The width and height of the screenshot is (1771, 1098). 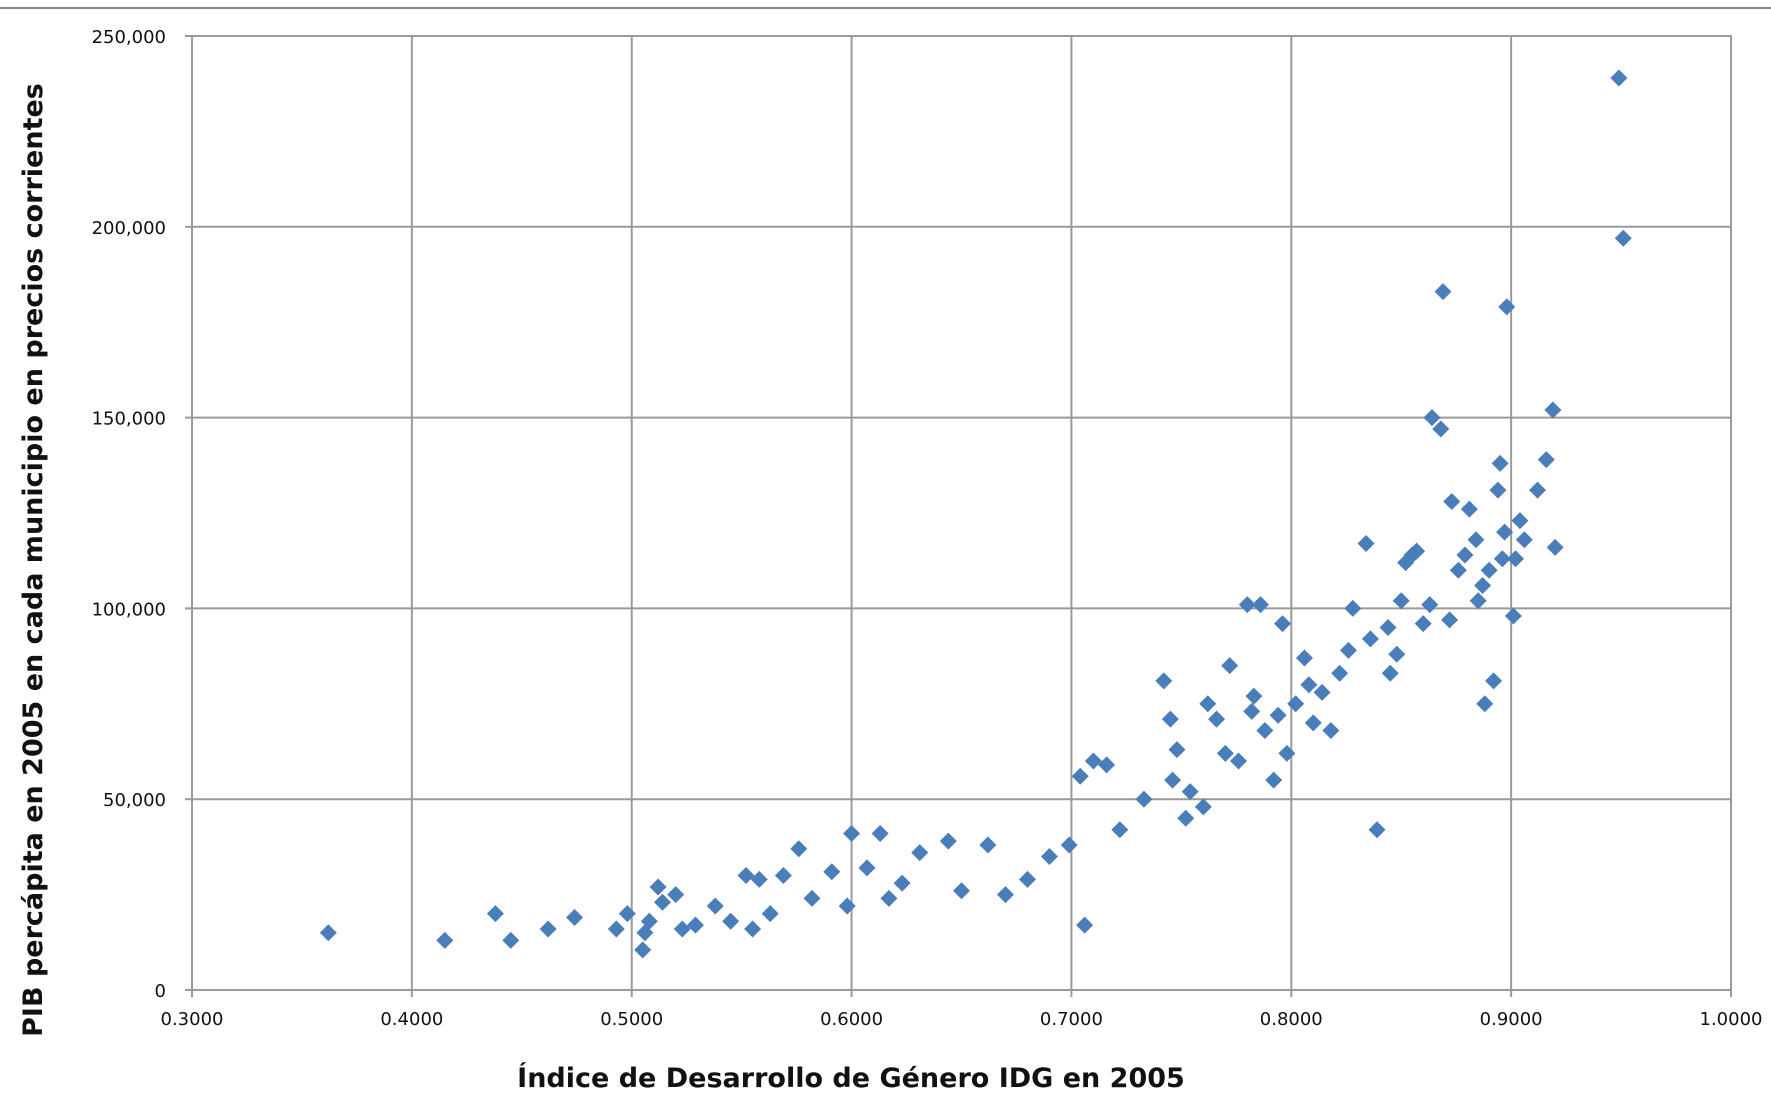 I want to click on x-tick-label: 0.7000, so click(x=1071, y=1019).